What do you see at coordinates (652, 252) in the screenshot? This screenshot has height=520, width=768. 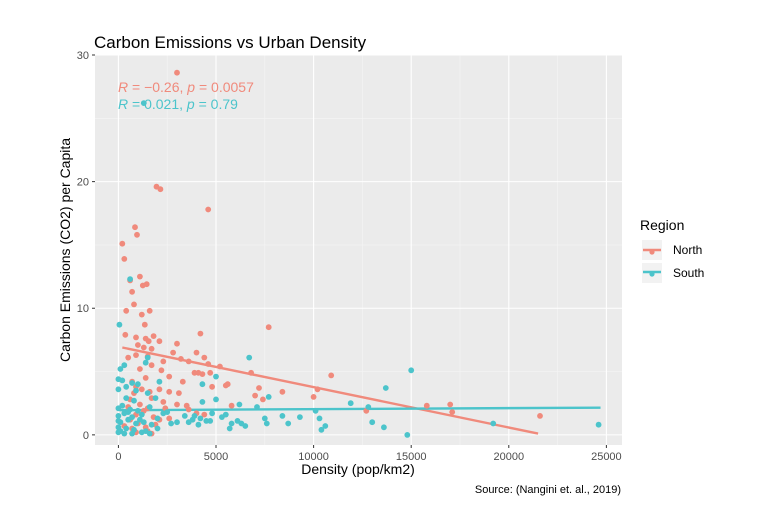 I see `legend-dot-north` at bounding box center [652, 252].